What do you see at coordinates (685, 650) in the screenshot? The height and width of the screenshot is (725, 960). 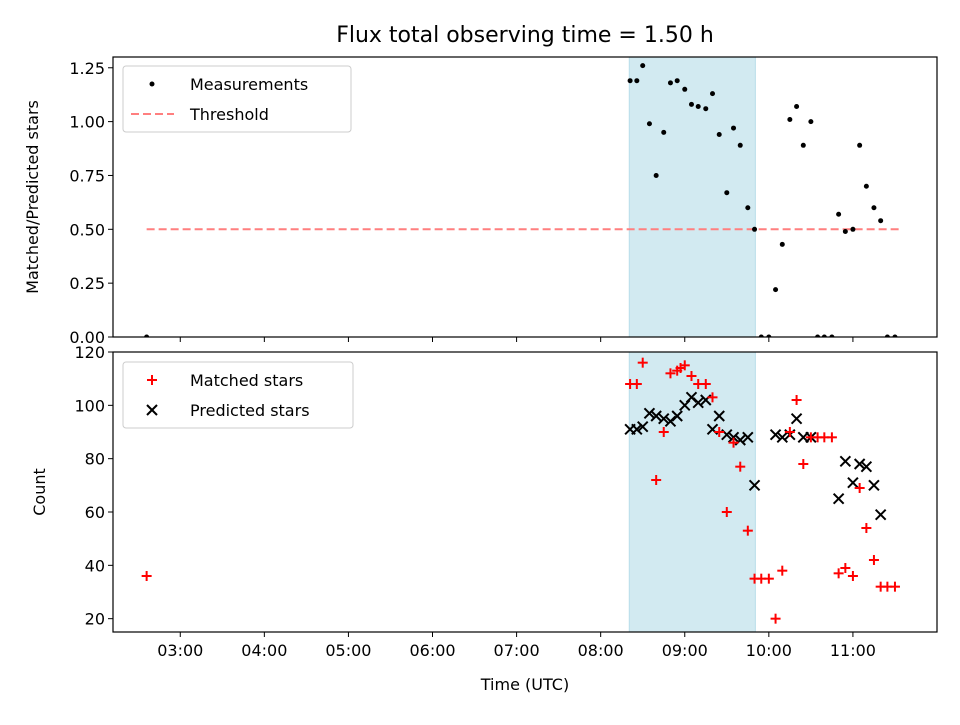 I see `x-tick-label: 09:00` at bounding box center [685, 650].